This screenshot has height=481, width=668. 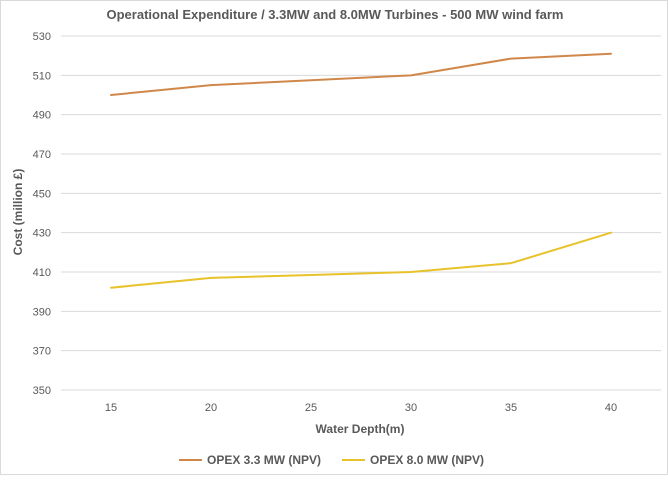 What do you see at coordinates (361, 74) in the screenshot?
I see `series-line-opex-3-3mw` at bounding box center [361, 74].